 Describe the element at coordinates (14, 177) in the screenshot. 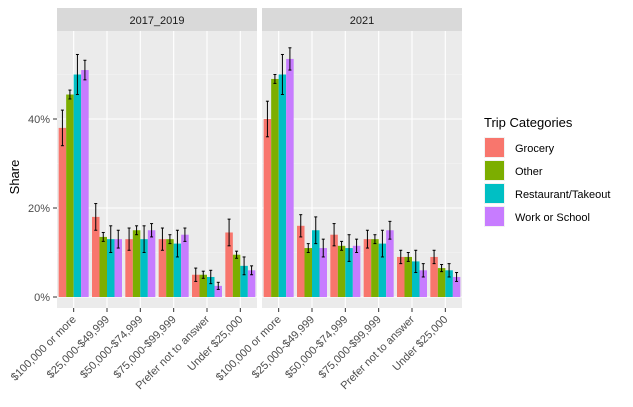

I see `y-axis-title: Share` at that location.